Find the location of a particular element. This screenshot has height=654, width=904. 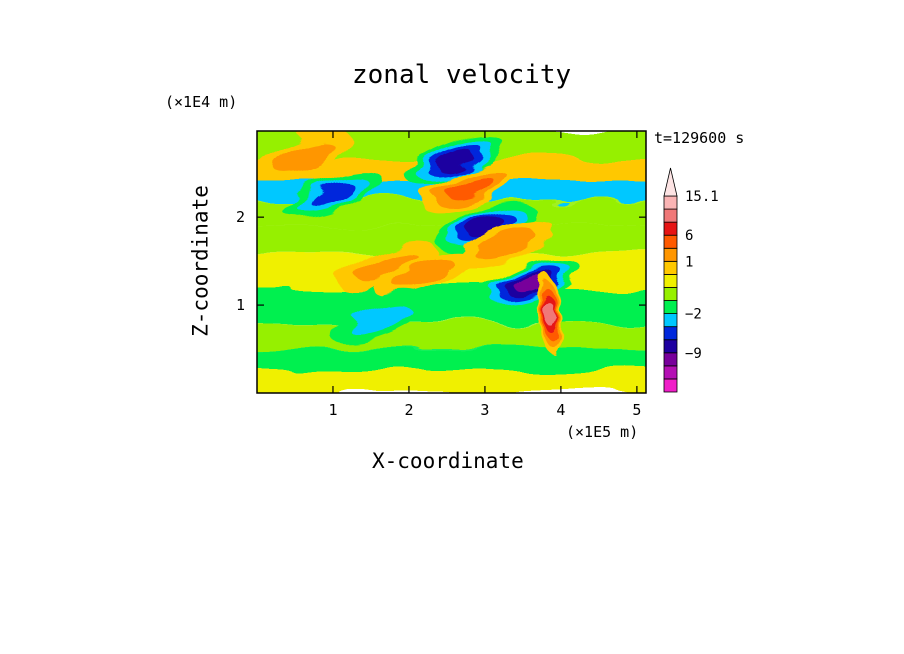

x-tick-label: 3 is located at coordinates (484, 410).